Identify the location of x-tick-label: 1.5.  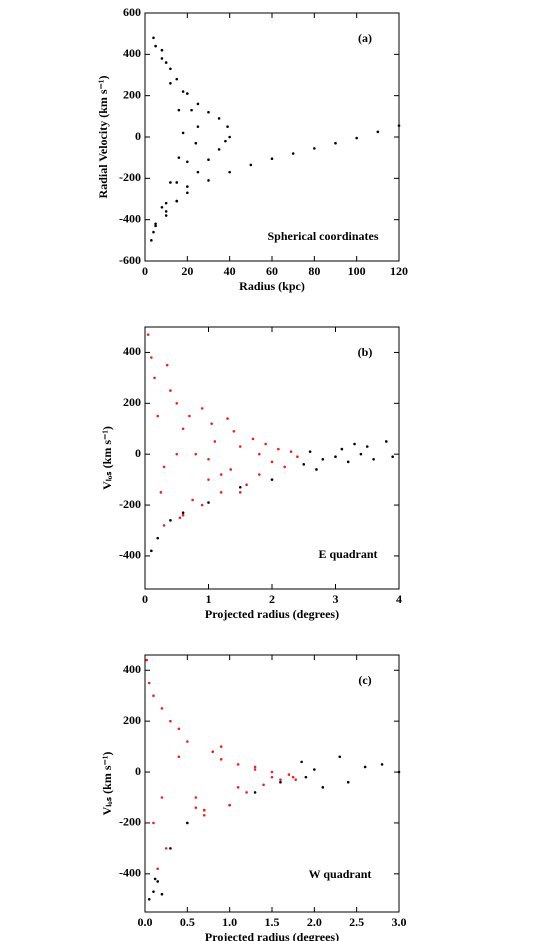
(272, 922).